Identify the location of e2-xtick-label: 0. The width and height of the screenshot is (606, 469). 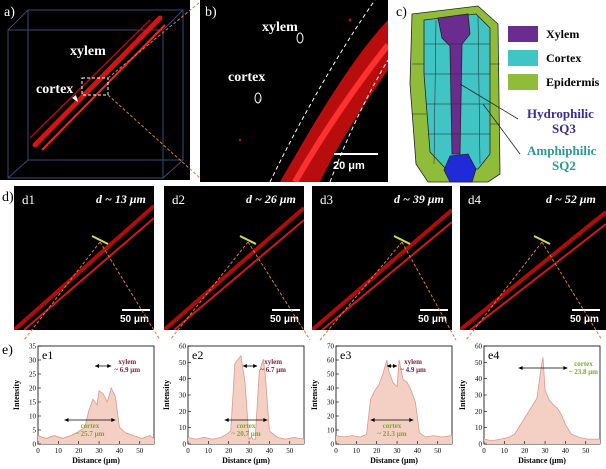
(188, 451).